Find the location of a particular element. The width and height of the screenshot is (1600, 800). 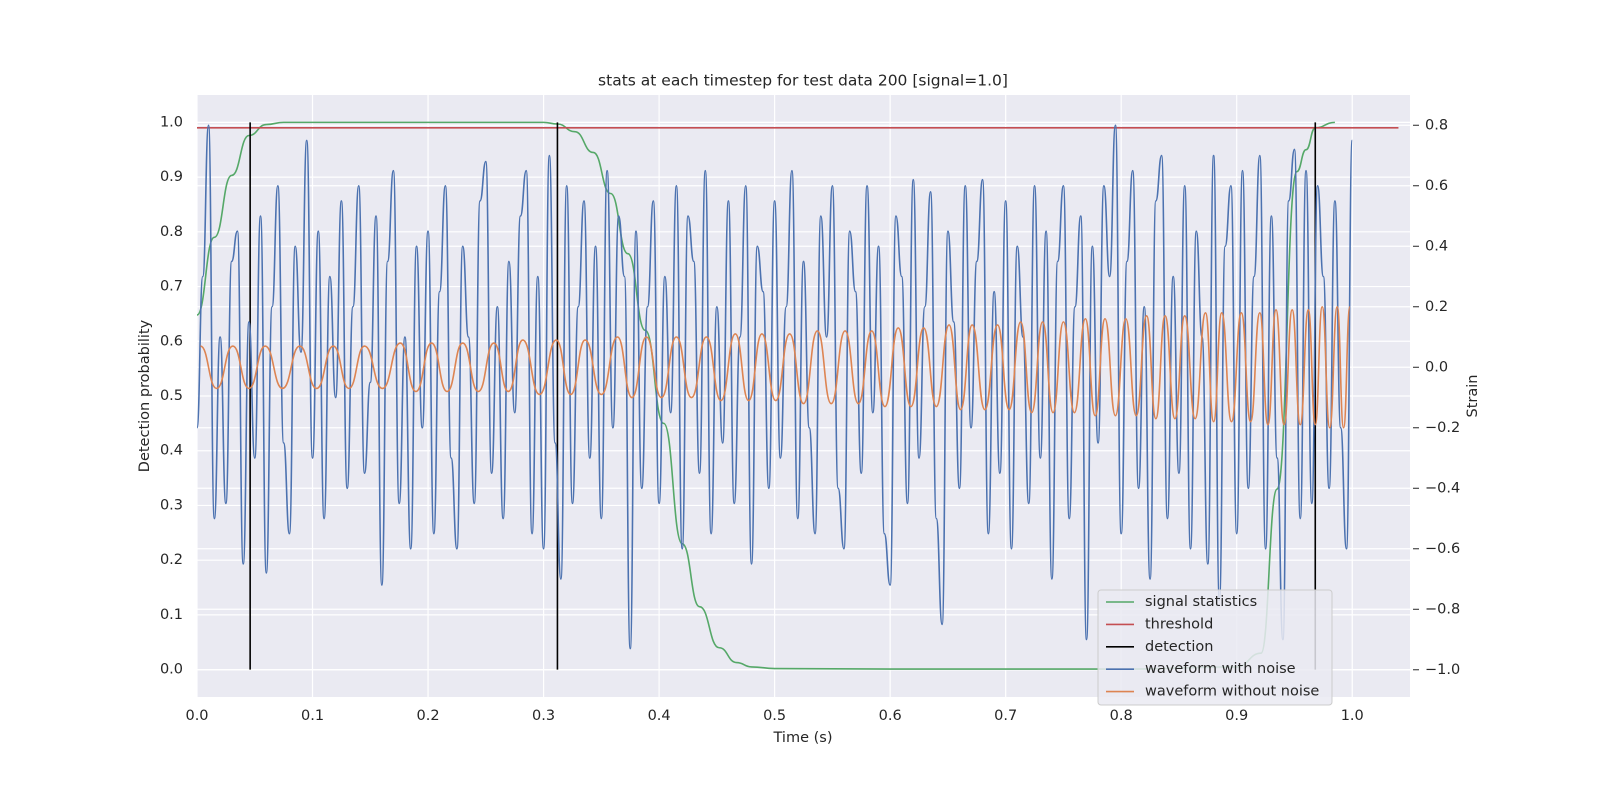

x-tick-label: 0.4 is located at coordinates (659, 716).